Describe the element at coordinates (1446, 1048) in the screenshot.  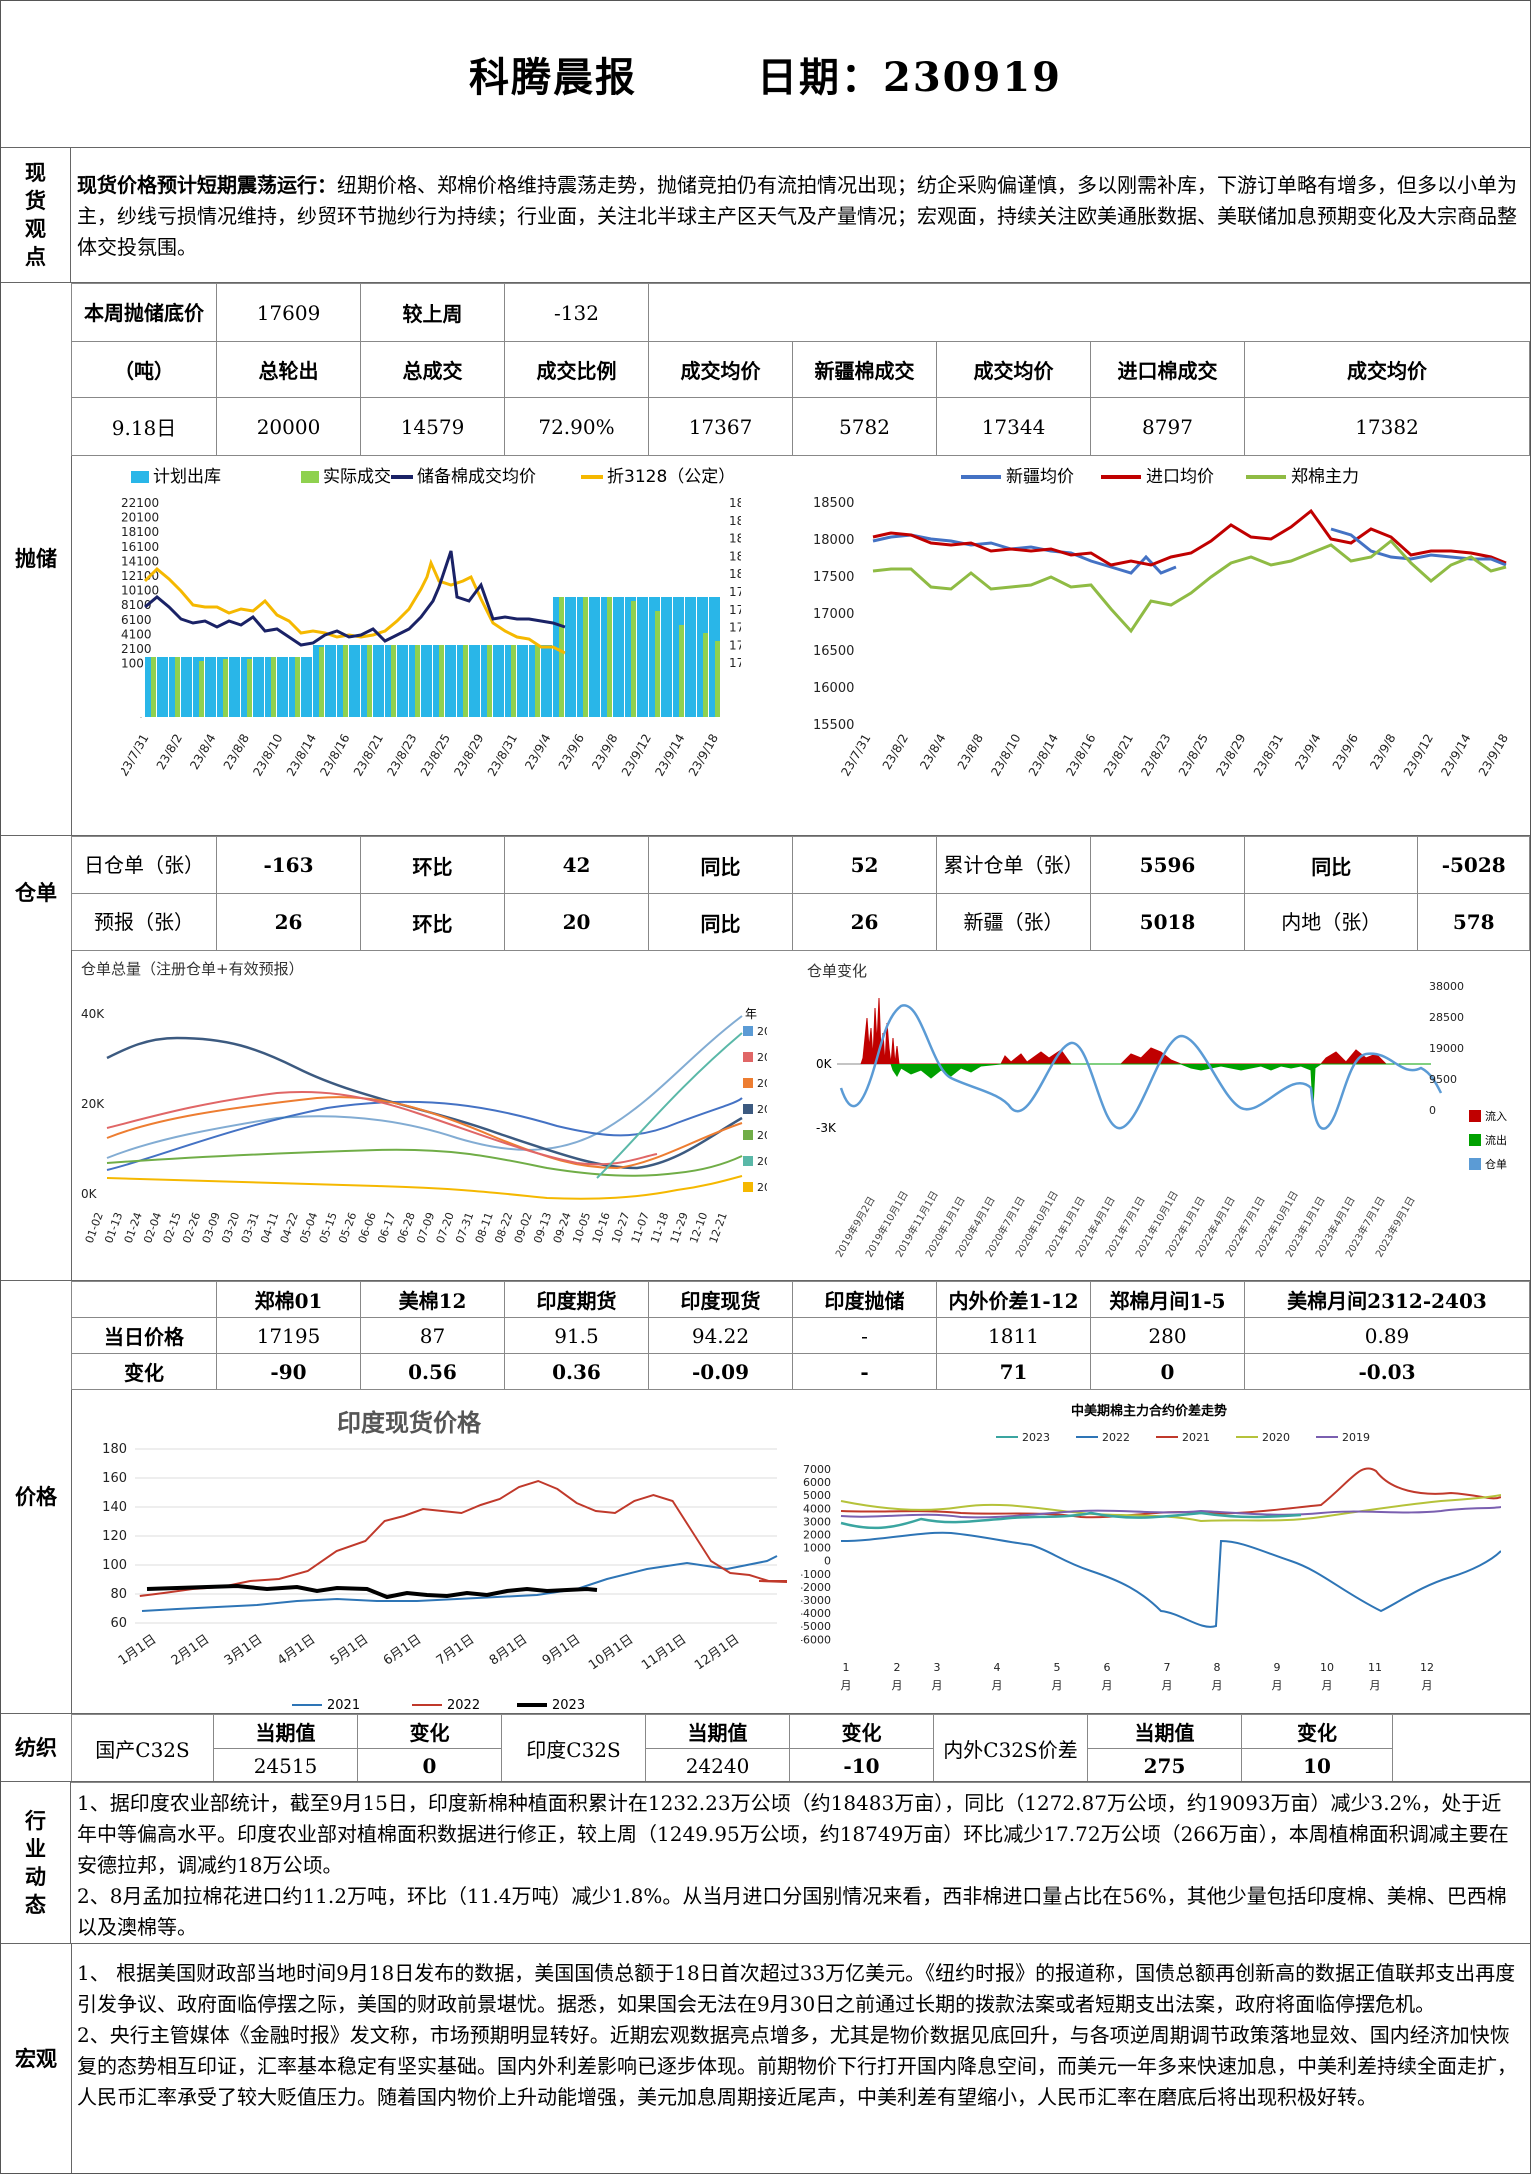
I see `chart4-y-right-tick: 19000` at that location.